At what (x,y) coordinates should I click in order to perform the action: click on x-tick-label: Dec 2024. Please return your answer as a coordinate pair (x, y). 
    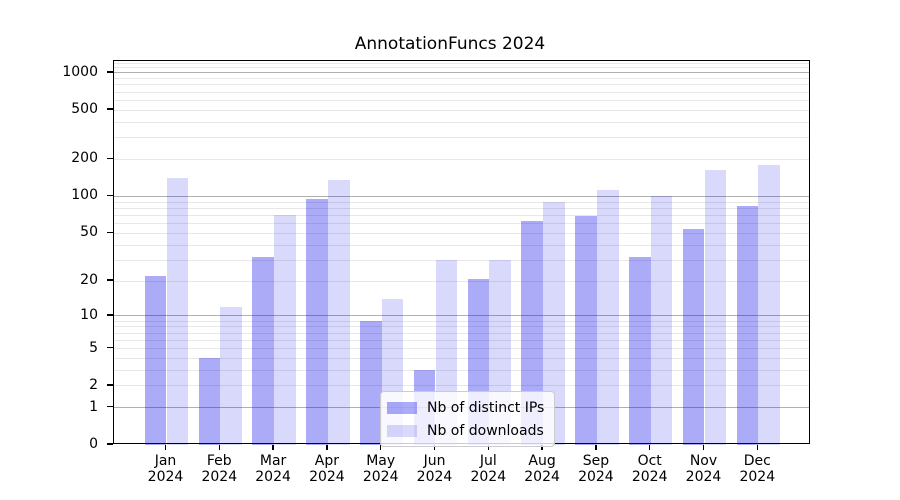
    Looking at the image, I should click on (757, 469).